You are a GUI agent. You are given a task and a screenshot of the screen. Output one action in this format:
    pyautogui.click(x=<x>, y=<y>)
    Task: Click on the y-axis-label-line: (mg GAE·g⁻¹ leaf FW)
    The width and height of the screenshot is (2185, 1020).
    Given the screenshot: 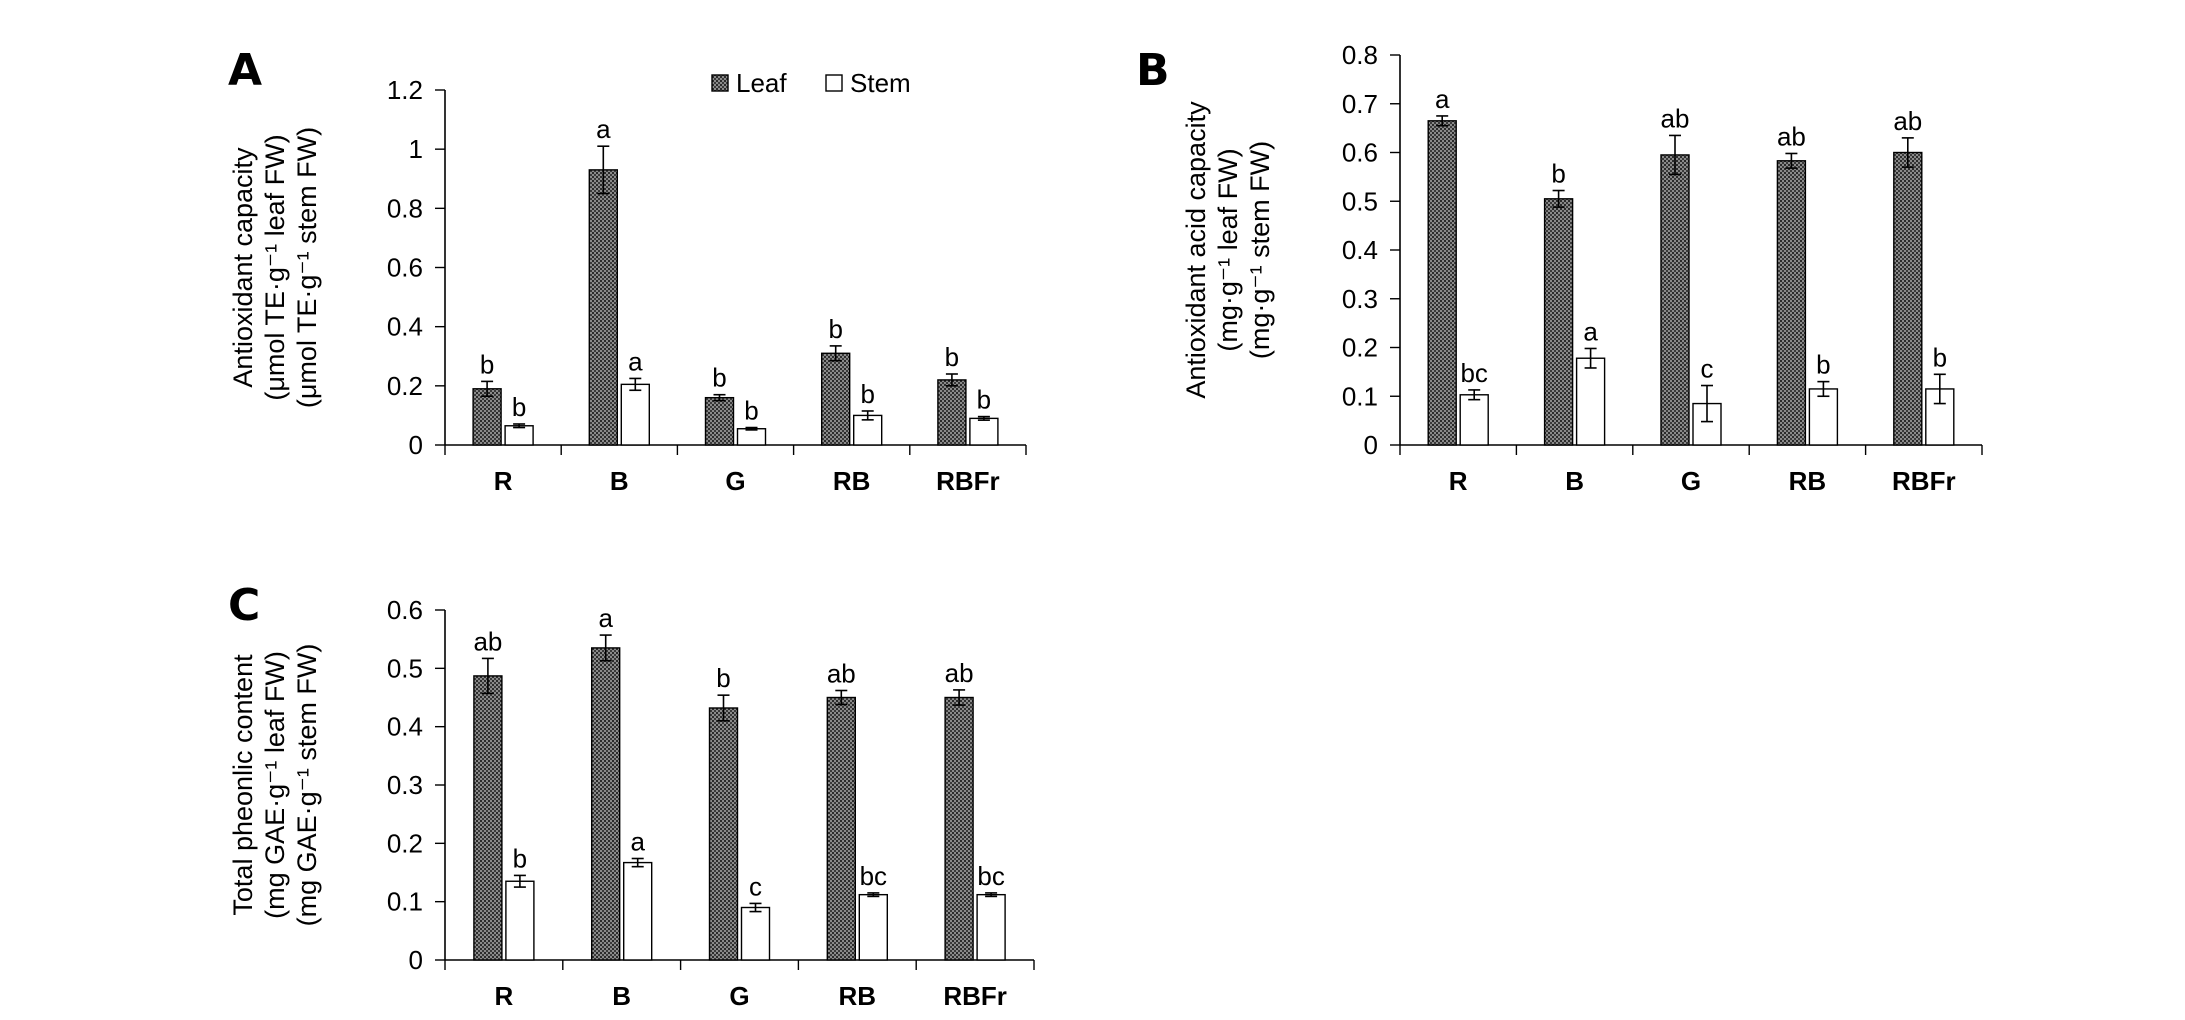 What is the action you would take?
    pyautogui.click(x=275, y=785)
    